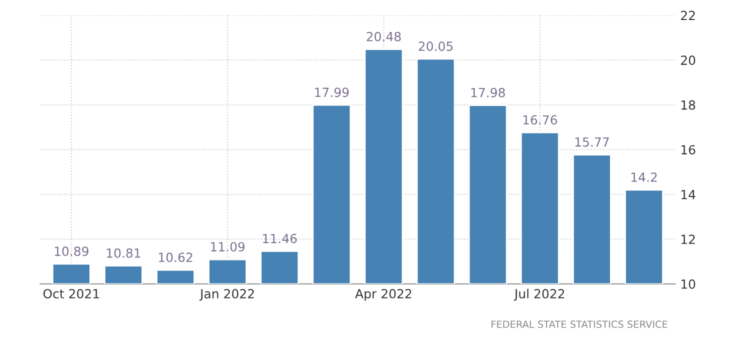 The height and width of the screenshot is (340, 730). I want to click on data-label: 11.09, so click(228, 247).